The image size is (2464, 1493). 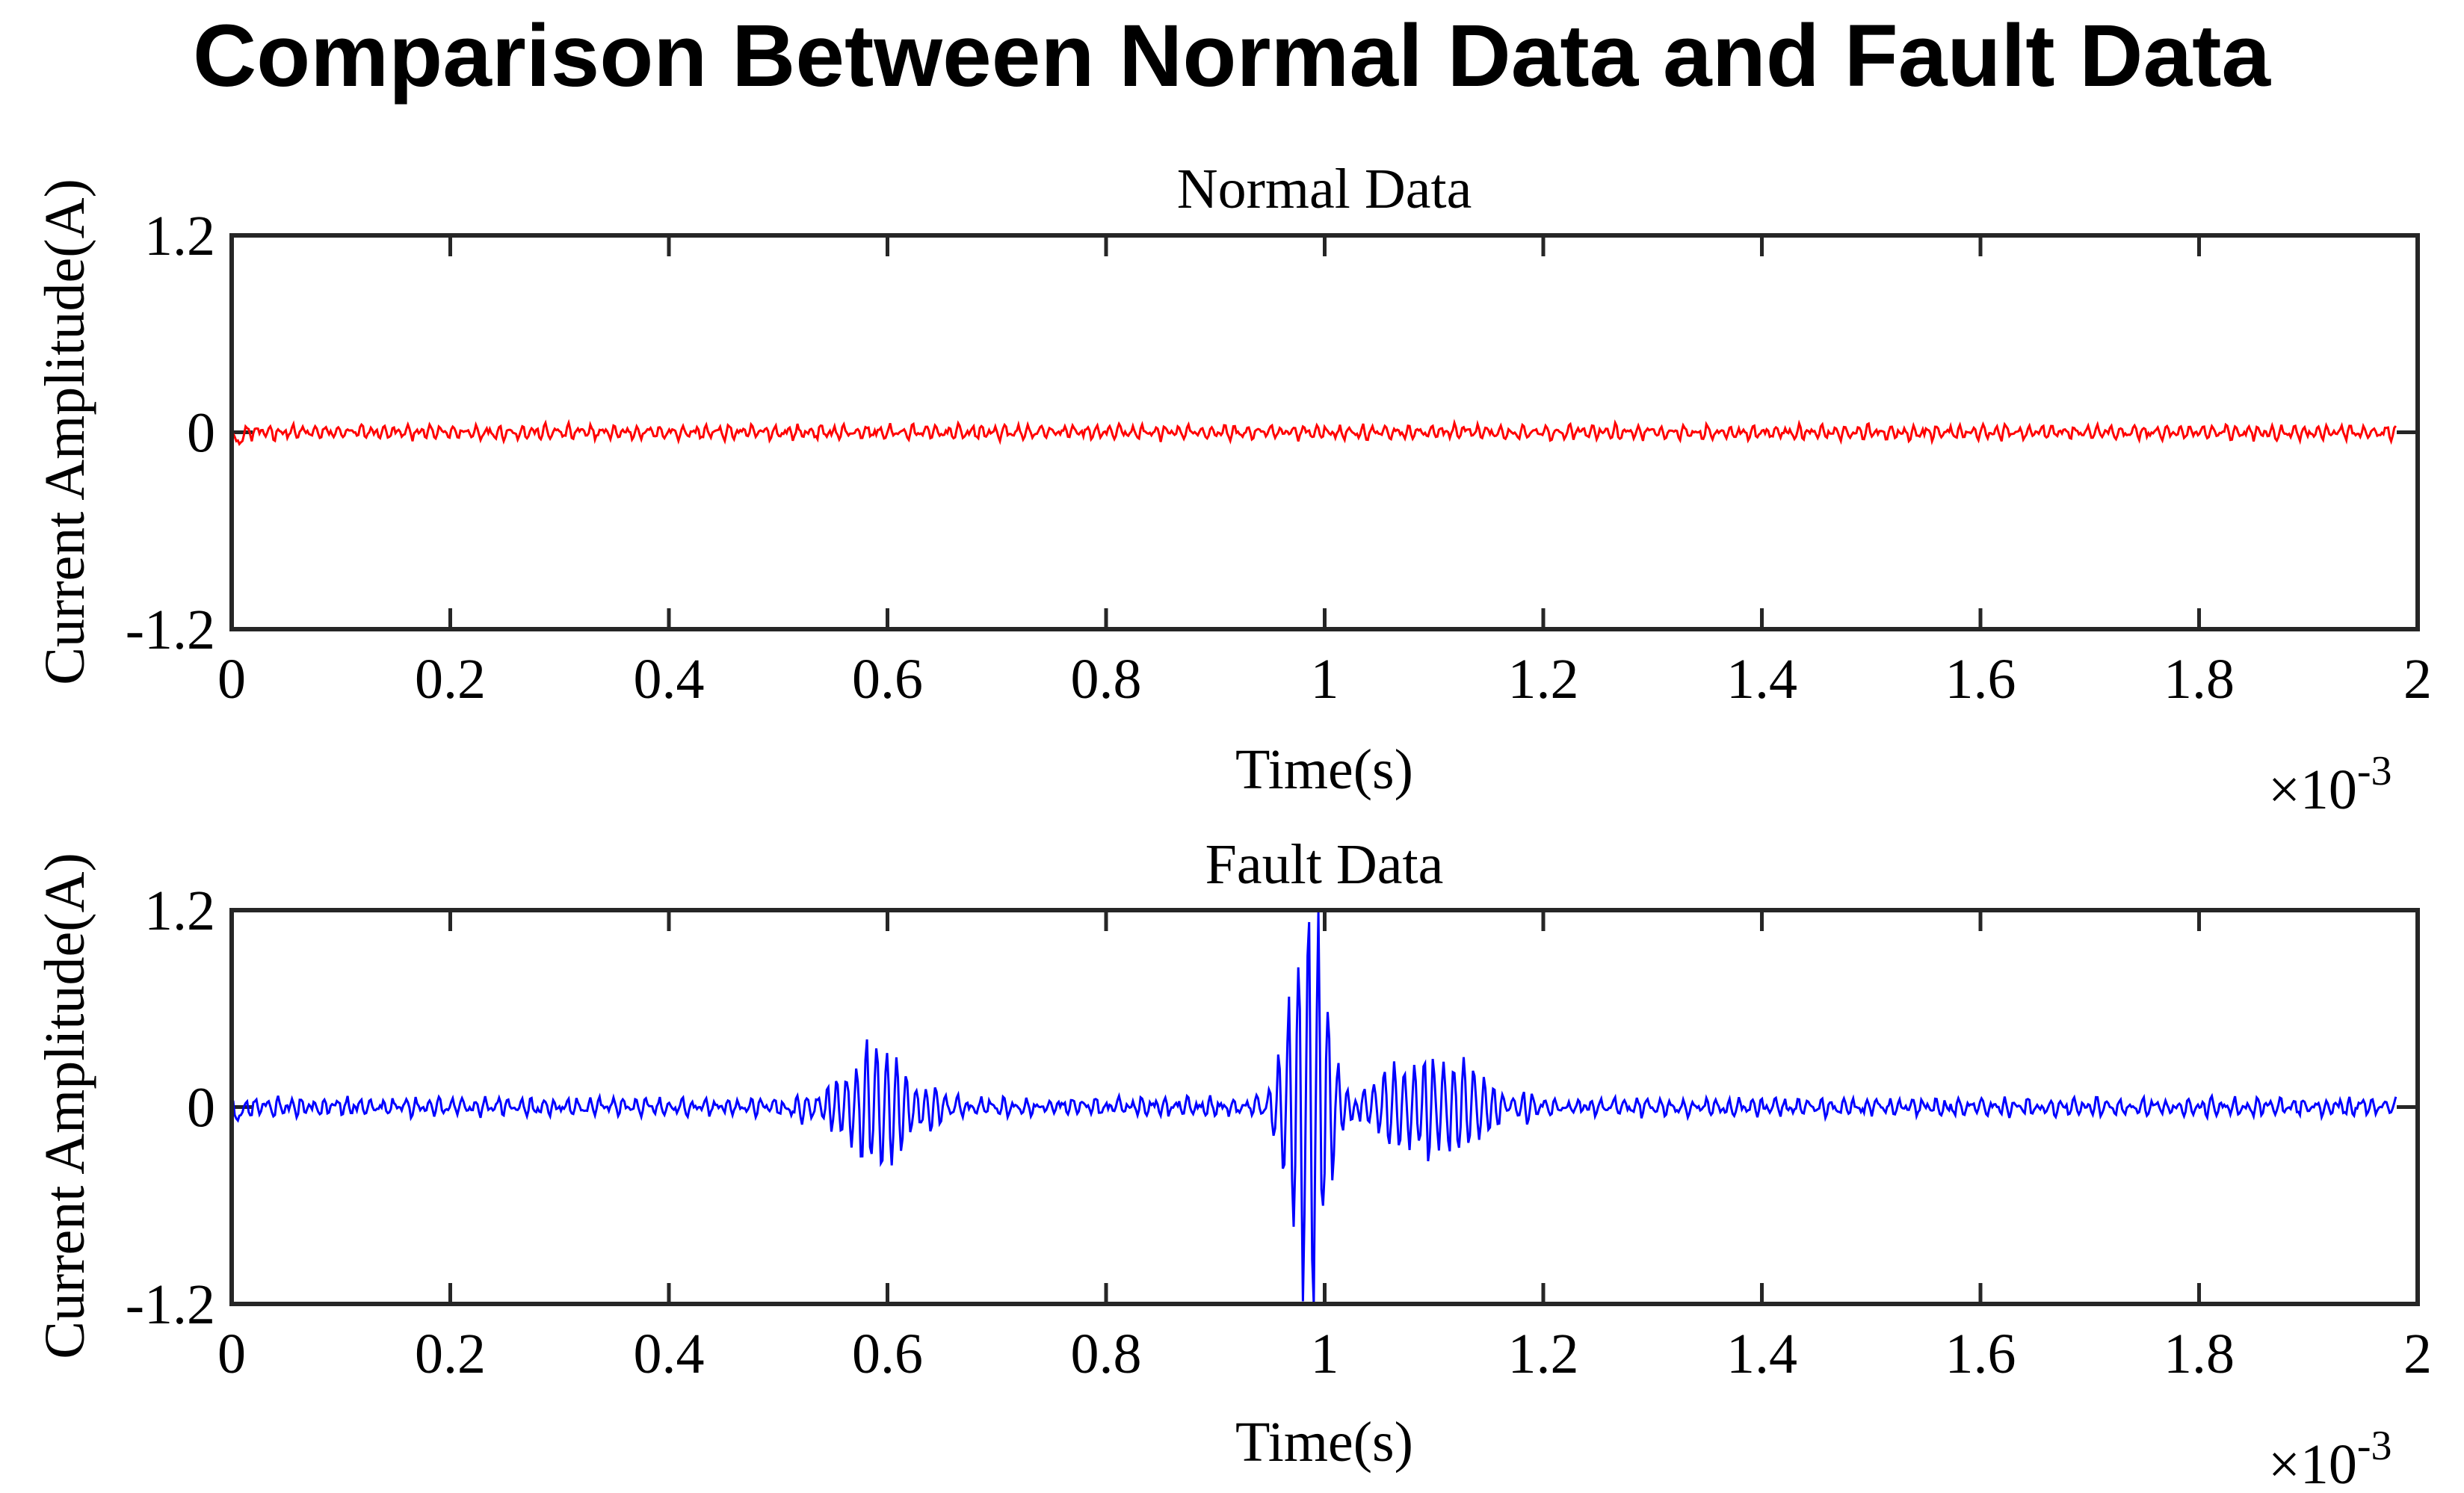 I want to click on normal-x-axis-label: Time(s), so click(x=1324, y=769).